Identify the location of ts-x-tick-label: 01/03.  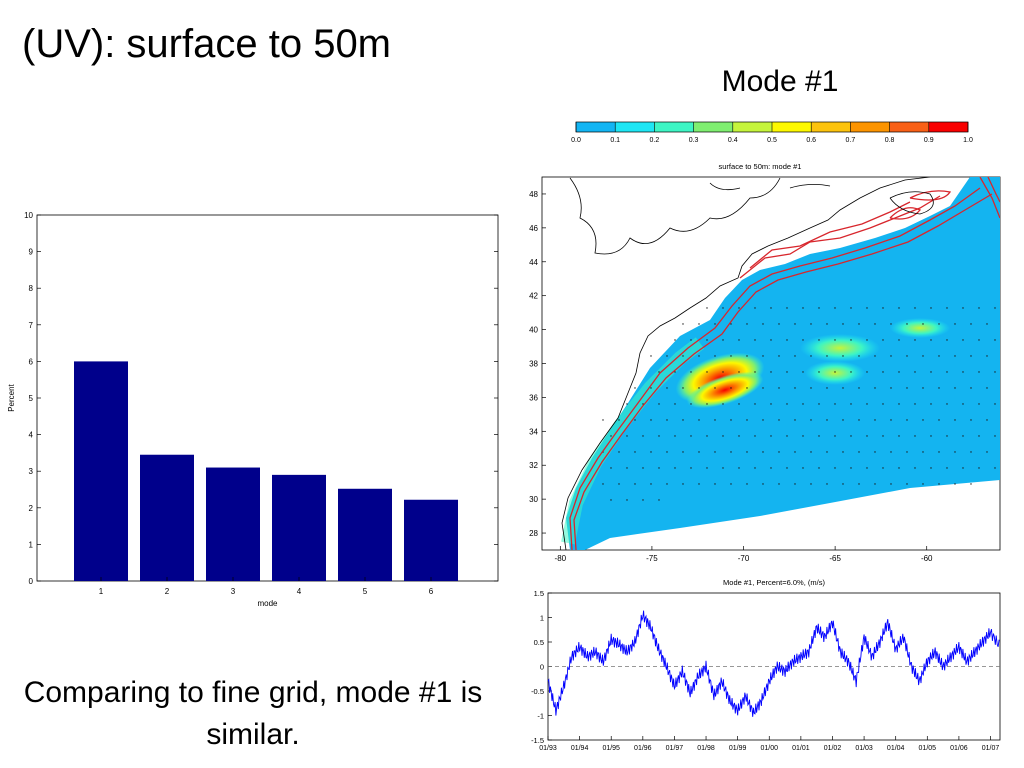
(864, 748).